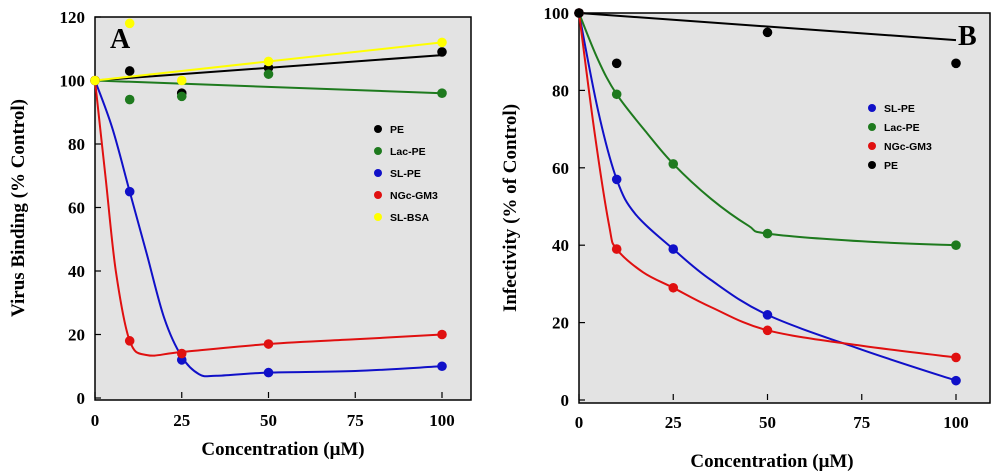  Describe the element at coordinates (378, 217) in the screenshot. I see `panel-a-legend-marker-sl-bsa` at that location.